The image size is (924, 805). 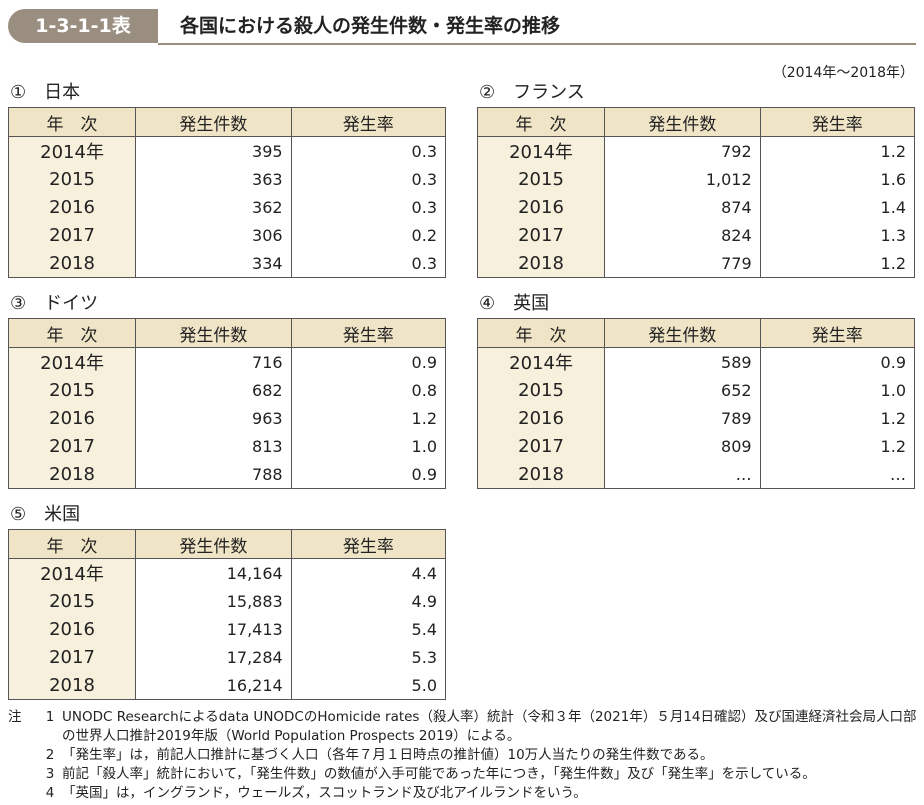 I want to click on data-row: 2016 963 1.2, so click(x=227, y=418).